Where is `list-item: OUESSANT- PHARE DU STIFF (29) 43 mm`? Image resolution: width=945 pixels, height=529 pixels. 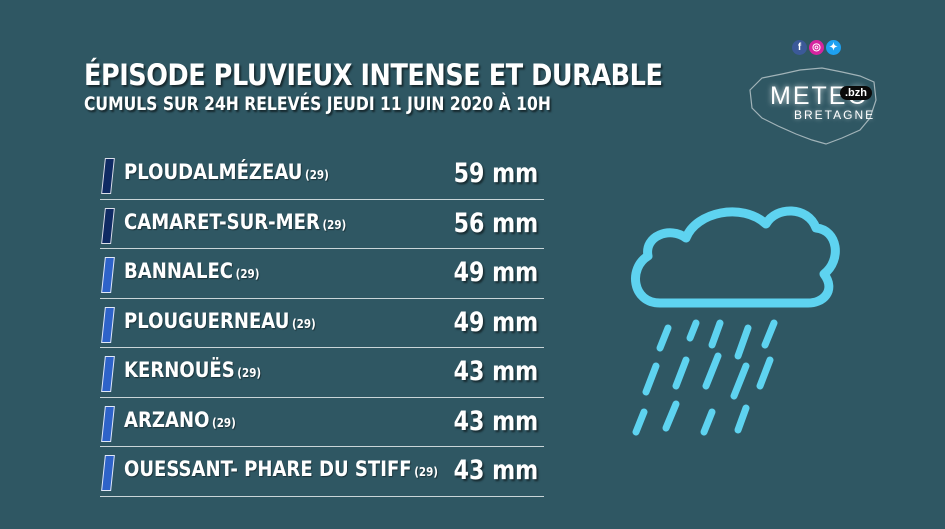 list-item: OUESSANT- PHARE DU STIFF (29) 43 mm is located at coordinates (322, 472).